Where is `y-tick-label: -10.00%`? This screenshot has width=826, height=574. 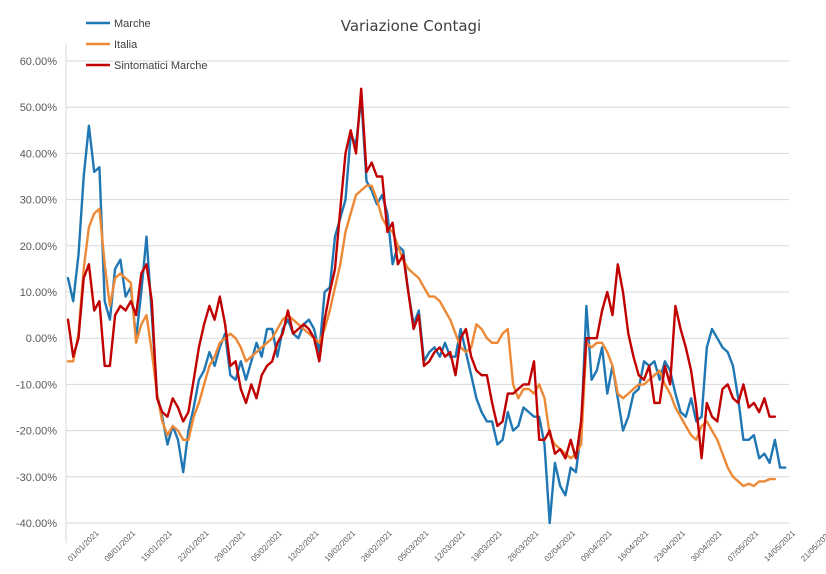
y-tick-label: -10.00% is located at coordinates (36, 385).